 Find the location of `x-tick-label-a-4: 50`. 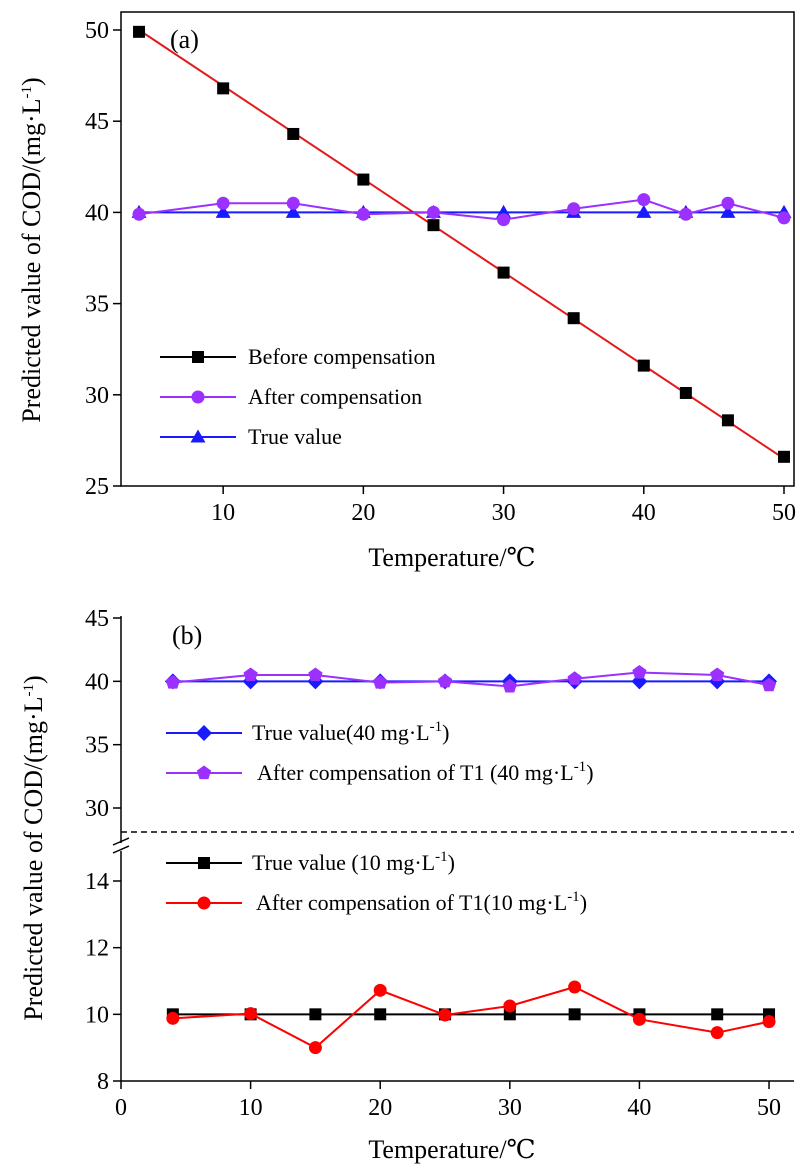

x-tick-label-a-4: 50 is located at coordinates (784, 513).